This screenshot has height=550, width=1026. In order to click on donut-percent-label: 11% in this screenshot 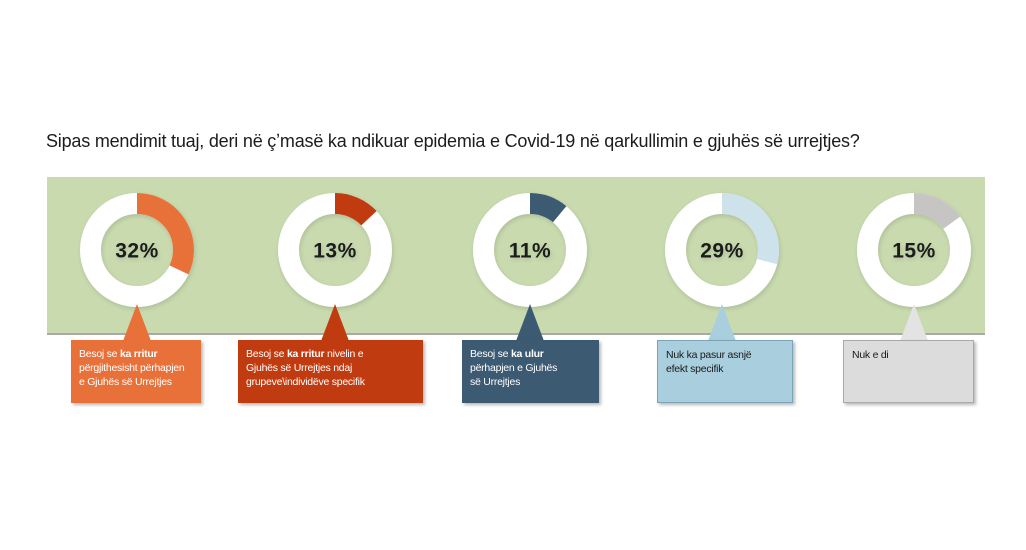, I will do `click(530, 250)`.